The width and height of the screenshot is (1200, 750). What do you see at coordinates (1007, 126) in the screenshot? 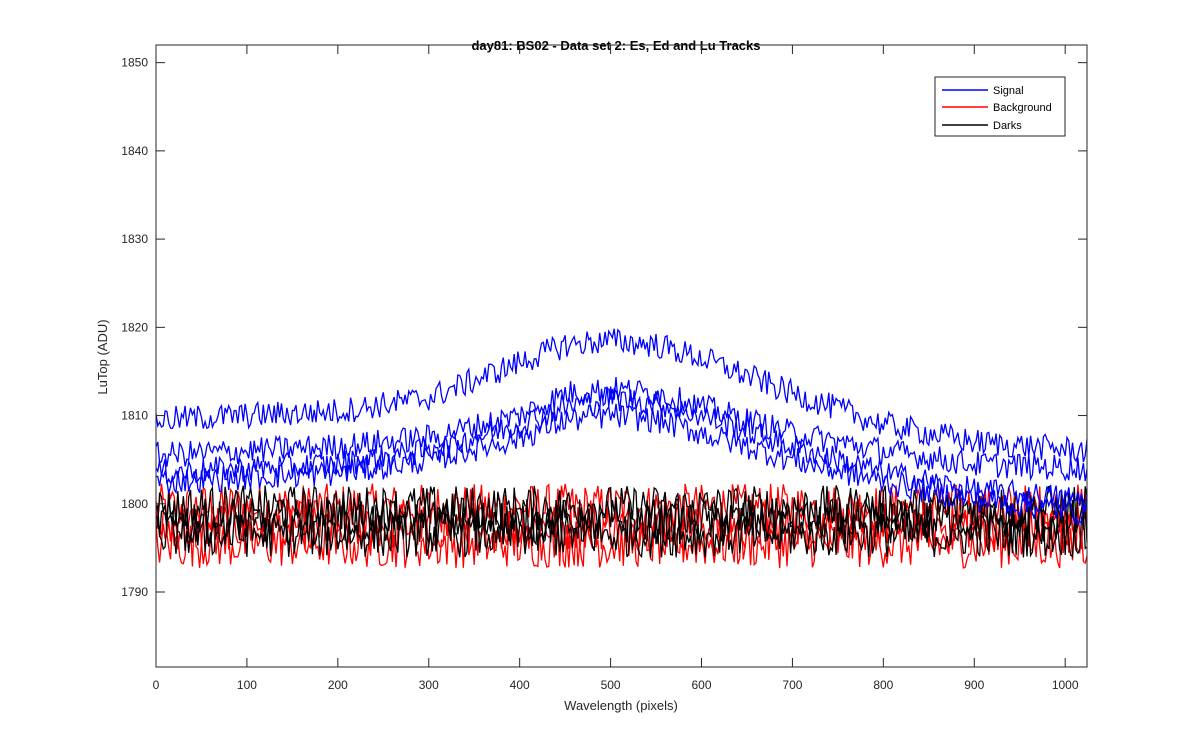
I see `legend-label-darks: Darks` at bounding box center [1007, 126].